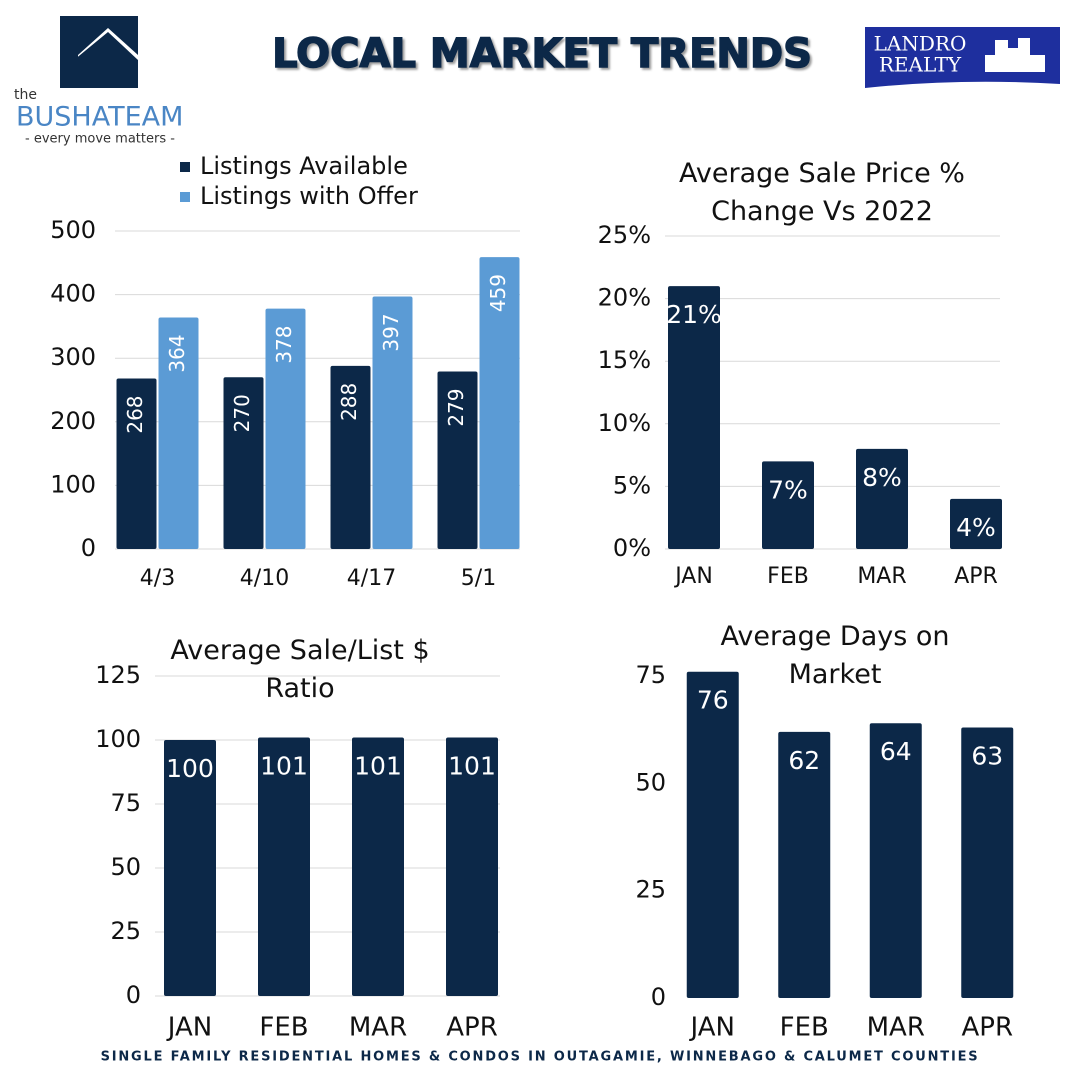 Image resolution: width=1080 pixels, height=1080 pixels. Describe the element at coordinates (242, 413) in the screenshot. I see `value-label: 270` at that location.